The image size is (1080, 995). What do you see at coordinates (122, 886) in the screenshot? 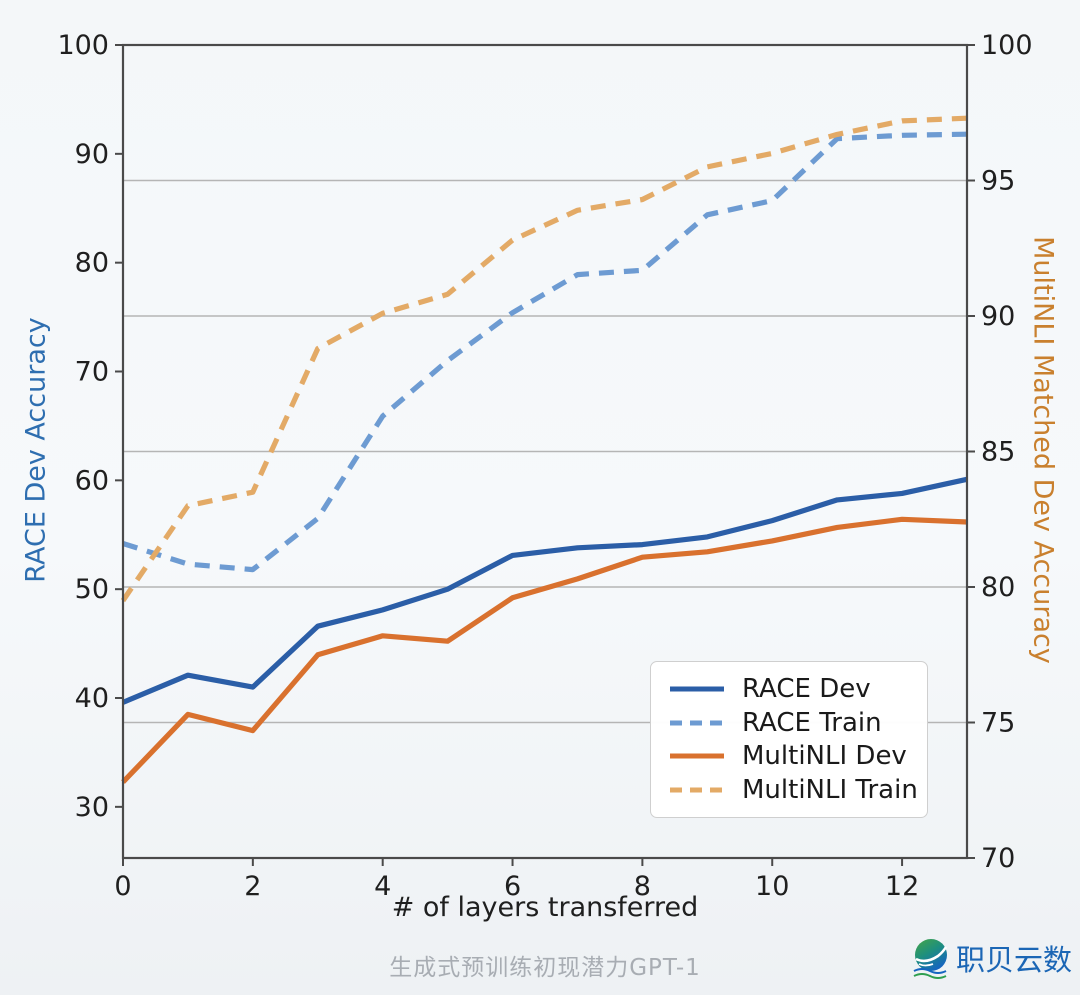
I see `x-tick-label: 0` at bounding box center [122, 886].